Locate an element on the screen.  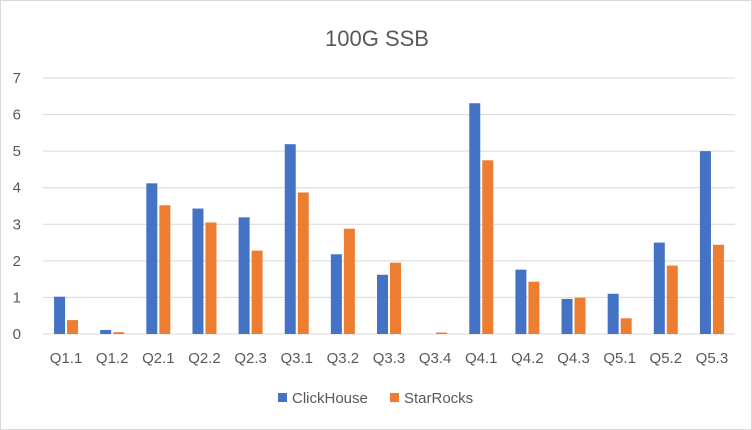
x-tick-label: Q5.1 is located at coordinates (619, 358).